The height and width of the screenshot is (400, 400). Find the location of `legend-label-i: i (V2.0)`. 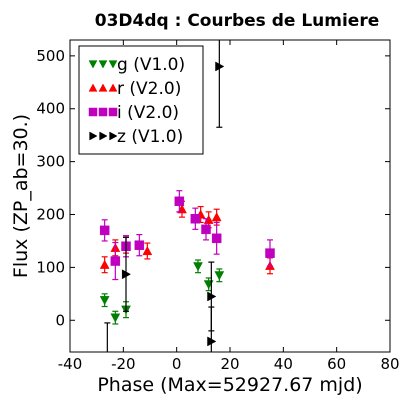

legend-label-i: i (V2.0) is located at coordinates (148, 113).